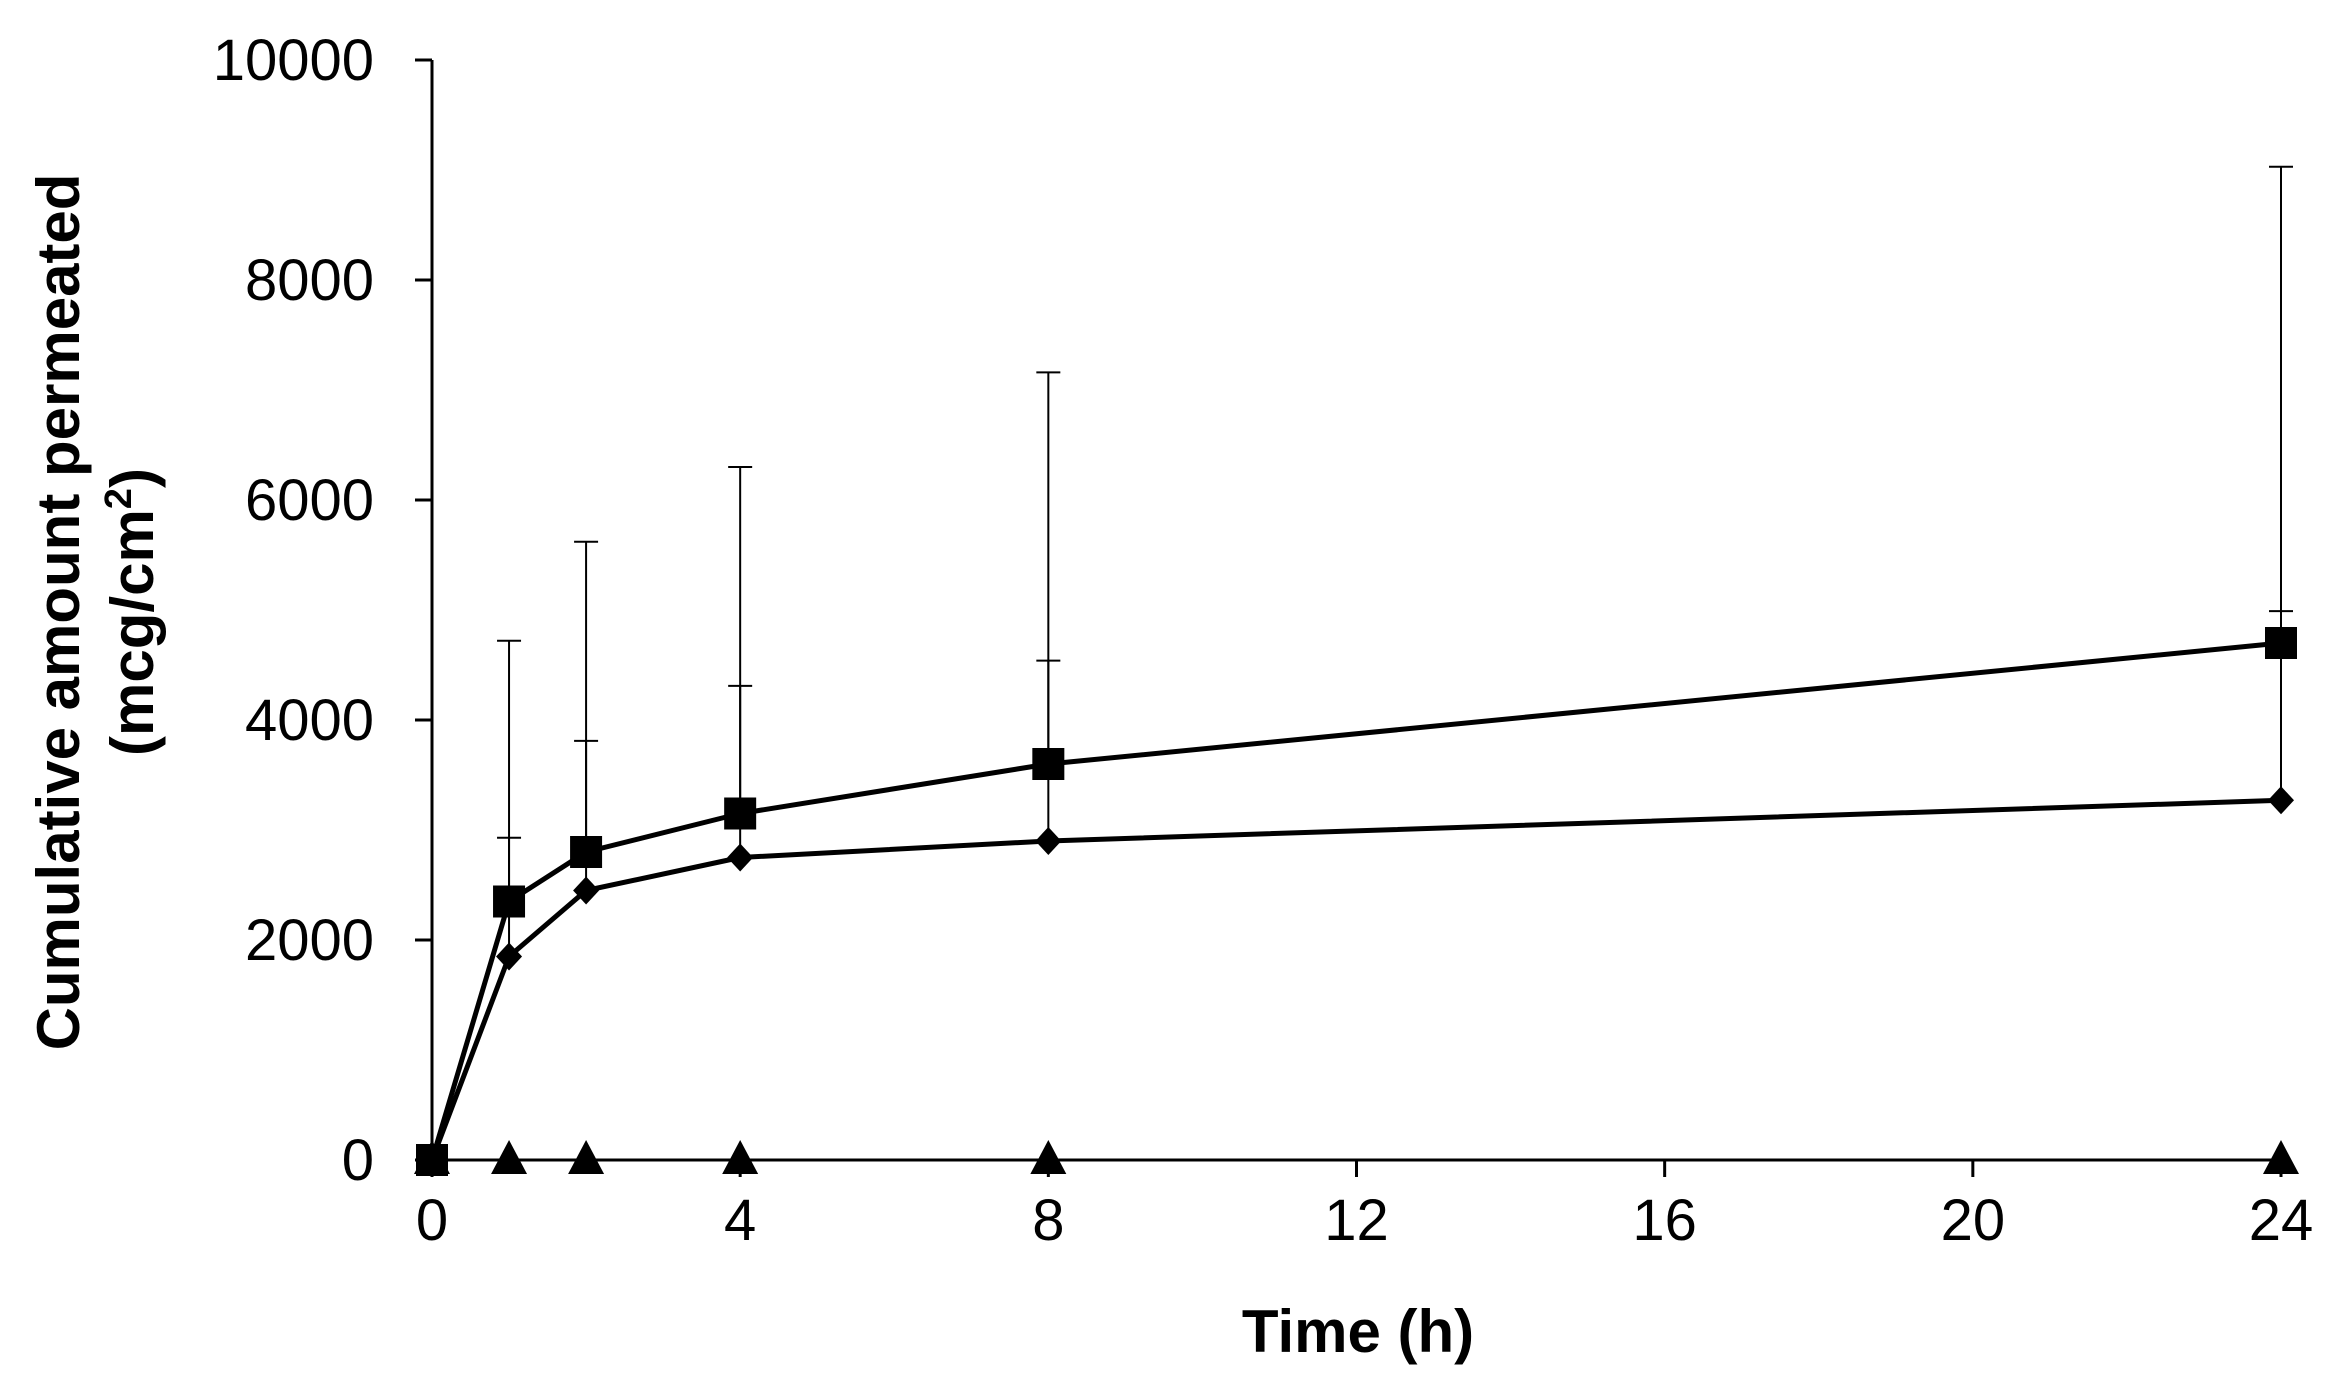  Describe the element at coordinates (309, 280) in the screenshot. I see `y-tick-label: 8000` at that location.